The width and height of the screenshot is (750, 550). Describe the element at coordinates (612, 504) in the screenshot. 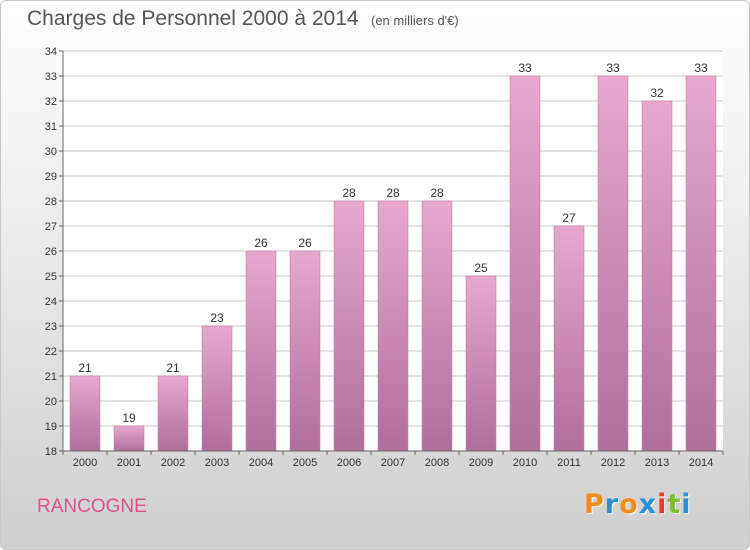

I see `logo-letter: r` at that location.